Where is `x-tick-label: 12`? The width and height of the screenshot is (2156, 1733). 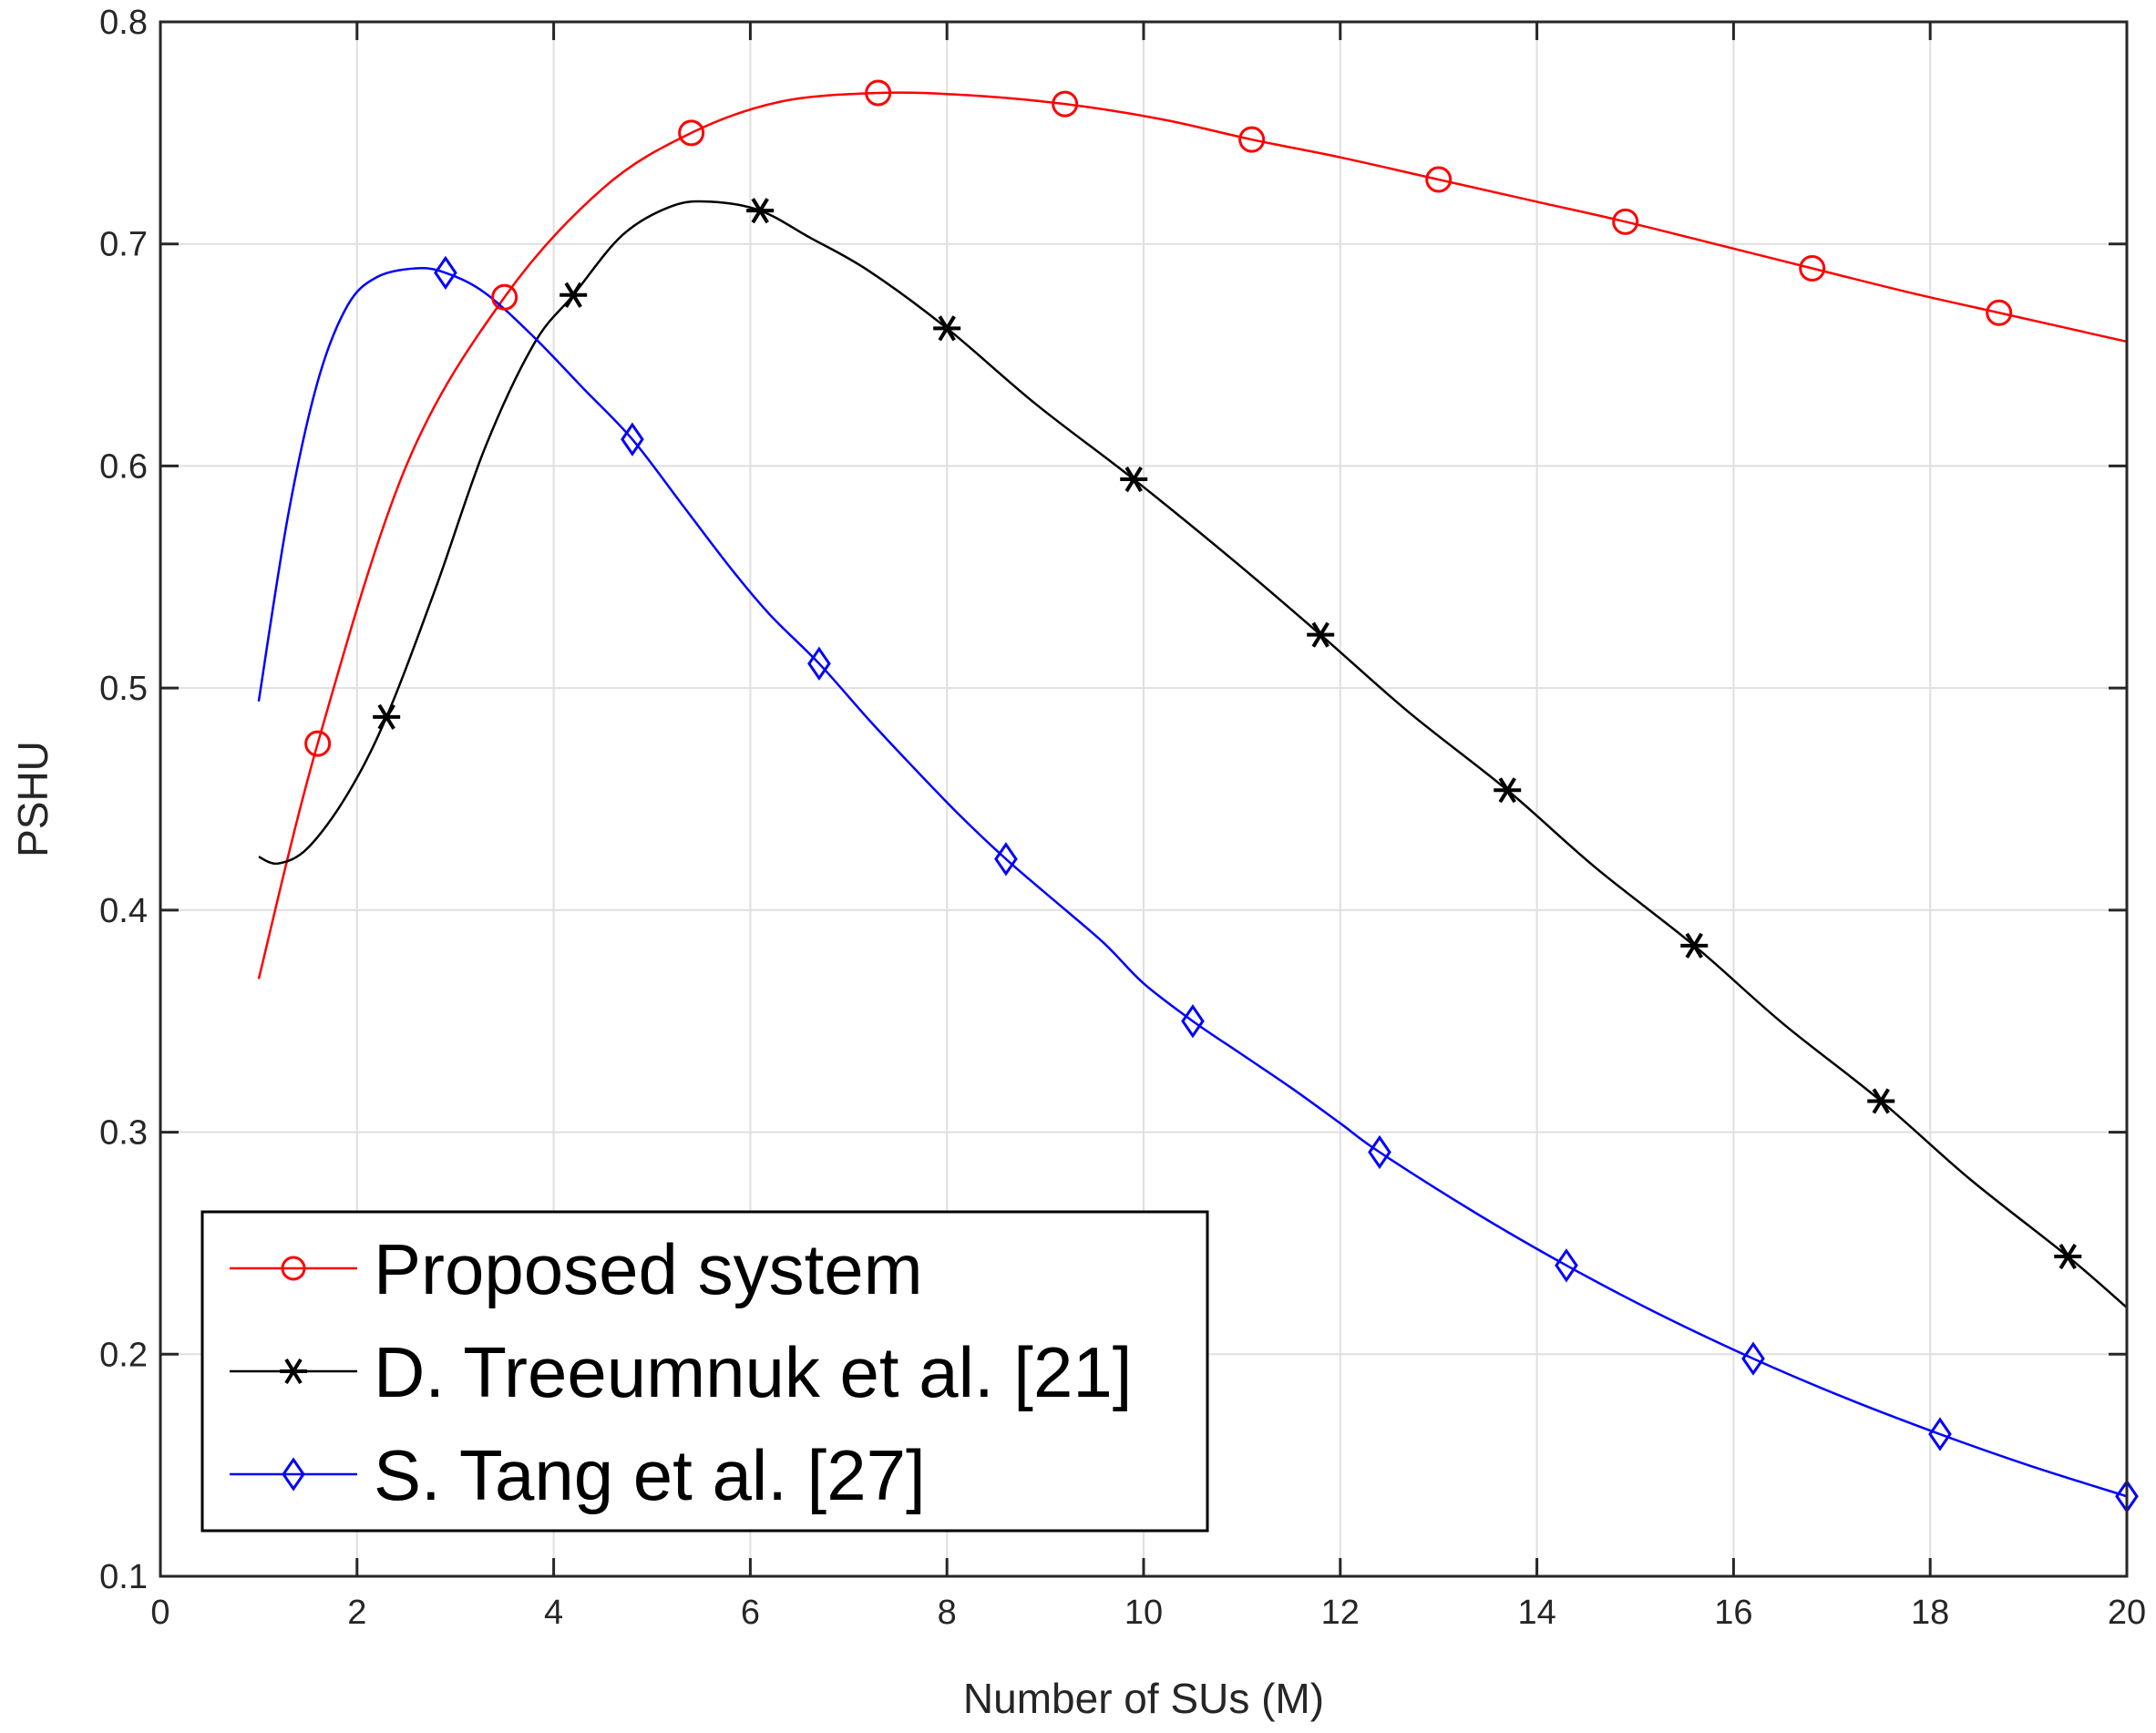 x-tick-label: 12 is located at coordinates (1340, 1613).